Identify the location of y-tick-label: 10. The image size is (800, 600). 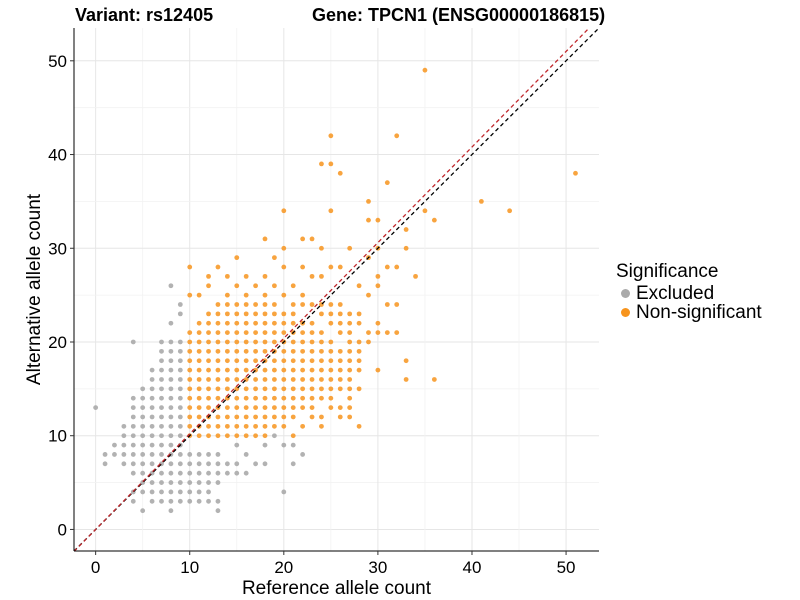
(57, 436).